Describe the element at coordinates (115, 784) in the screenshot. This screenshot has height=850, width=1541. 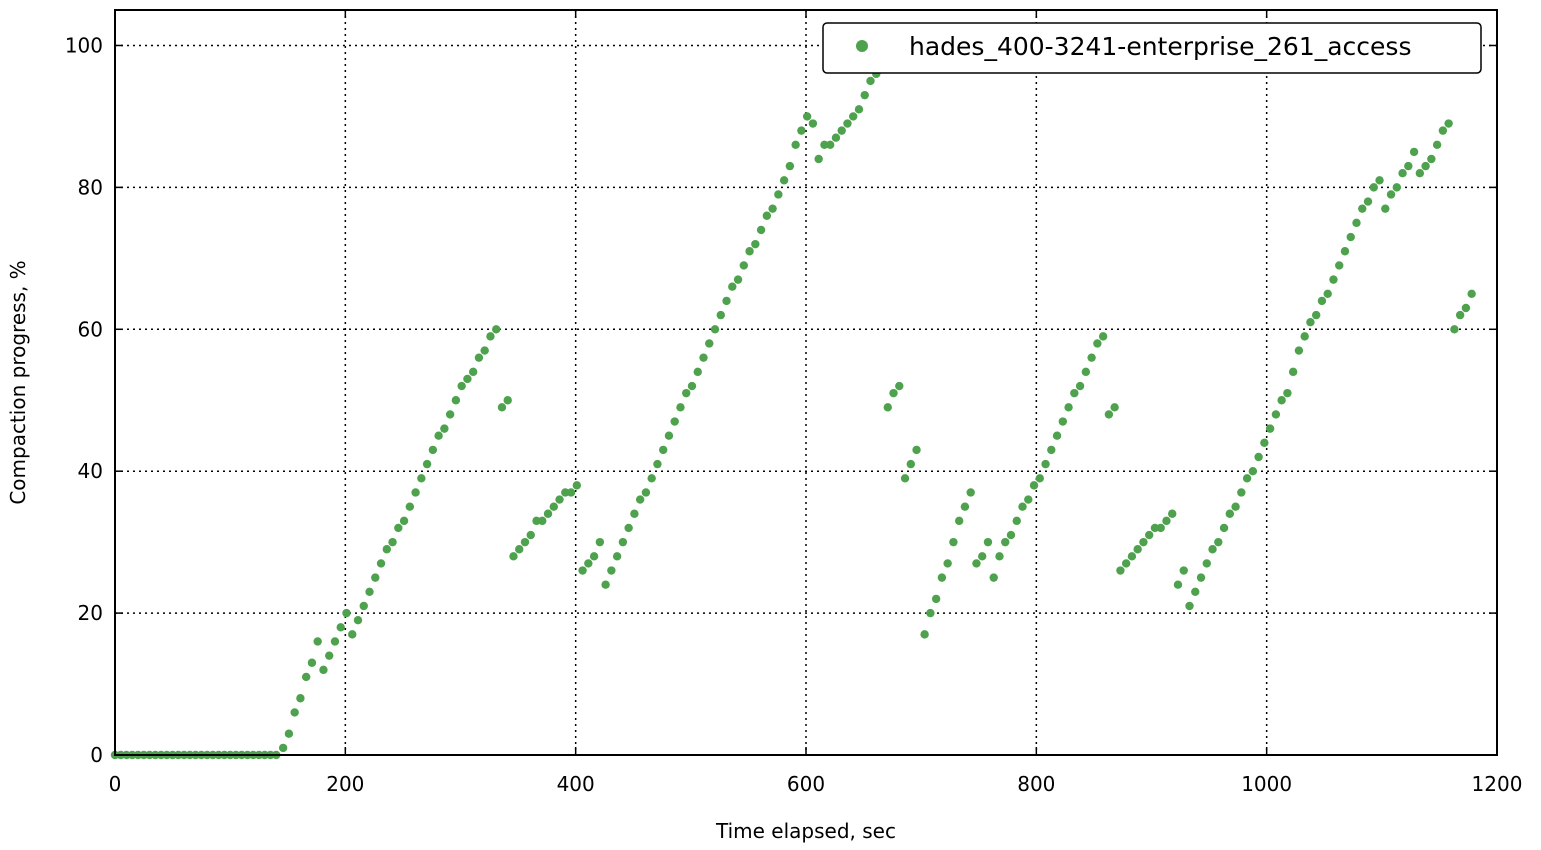
I see `x-tick-label: 0` at that location.